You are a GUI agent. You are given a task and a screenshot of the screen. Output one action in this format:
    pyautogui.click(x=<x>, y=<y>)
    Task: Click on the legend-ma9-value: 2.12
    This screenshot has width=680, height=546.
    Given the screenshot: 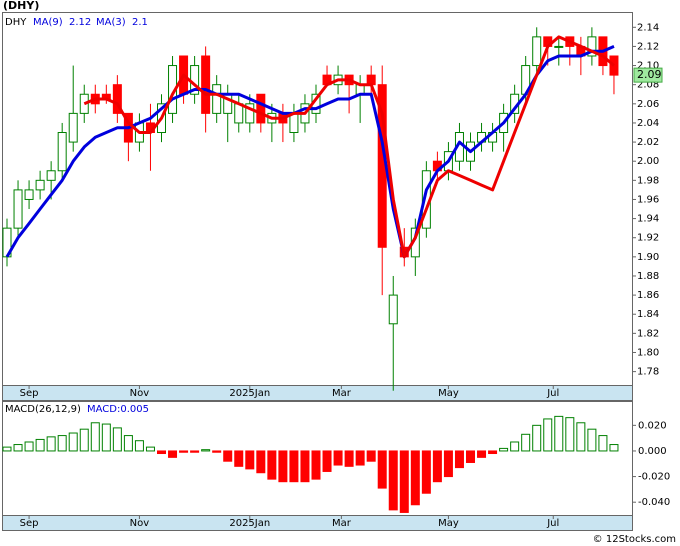 What is the action you would take?
    pyautogui.click(x=80, y=22)
    